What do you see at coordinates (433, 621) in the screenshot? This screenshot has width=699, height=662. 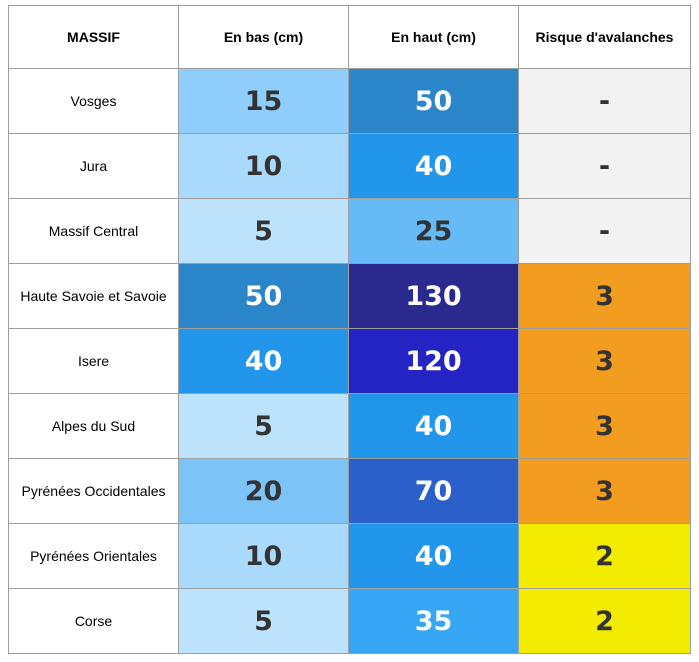 I see `value-cell: 35` at bounding box center [433, 621].